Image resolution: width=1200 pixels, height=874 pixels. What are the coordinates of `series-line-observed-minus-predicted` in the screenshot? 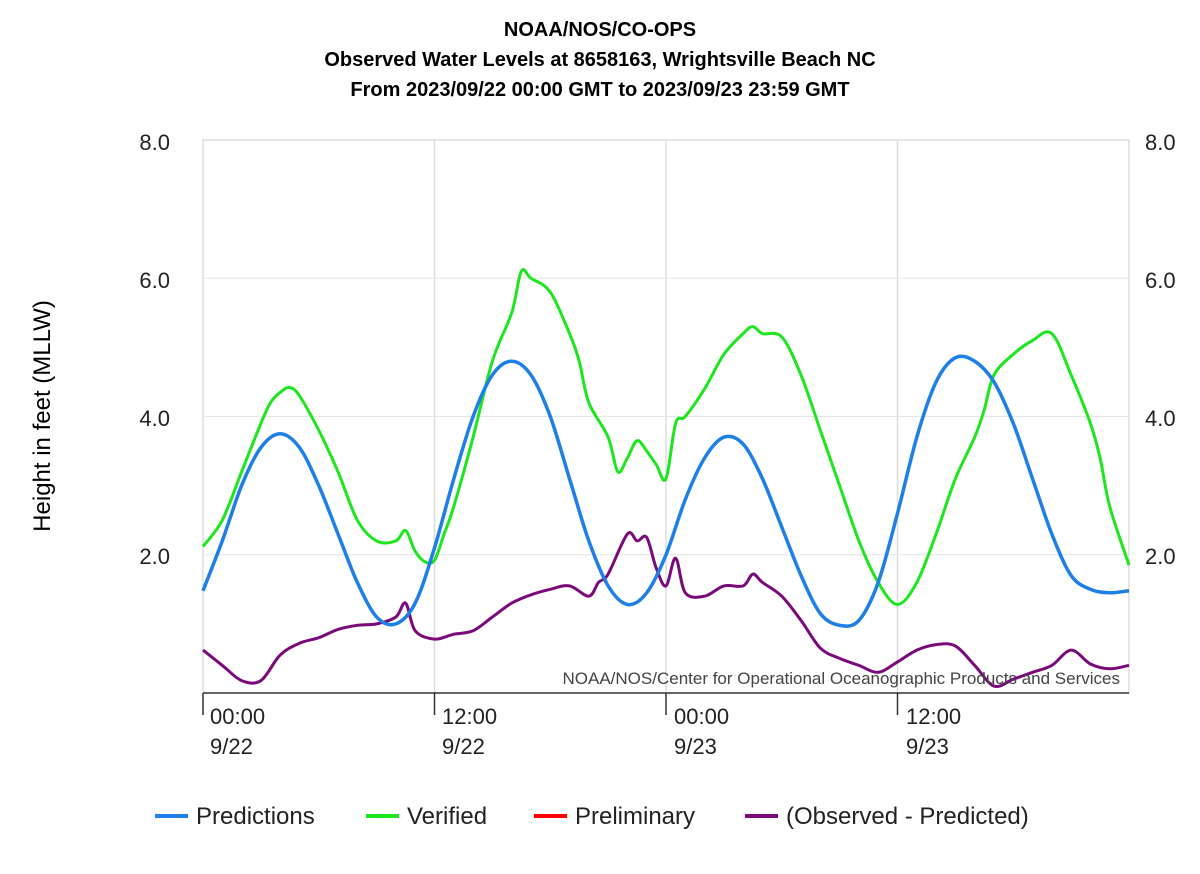 It's located at (666, 610).